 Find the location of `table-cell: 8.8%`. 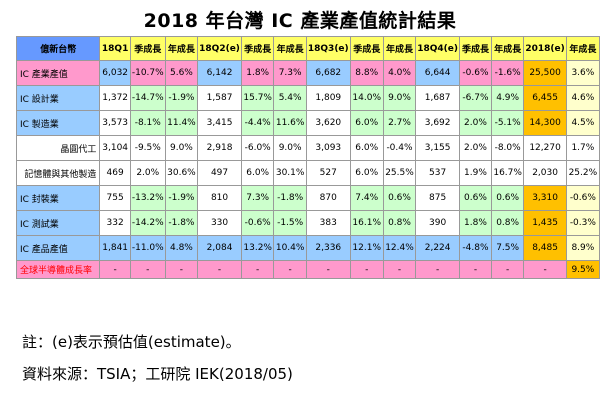

table-cell: 8.8% is located at coordinates (366, 73).